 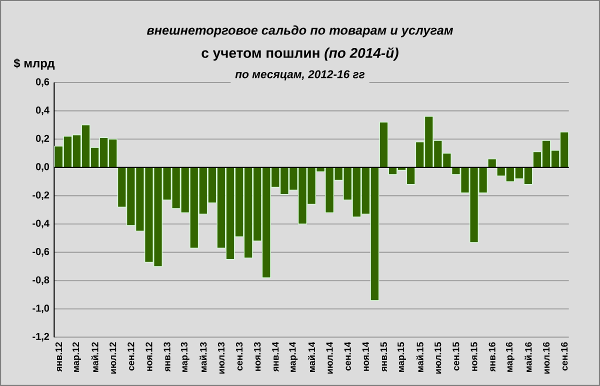 What do you see at coordinates (347, 356) in the screenshot?
I see `x-tick-label: сен.14` at bounding box center [347, 356].